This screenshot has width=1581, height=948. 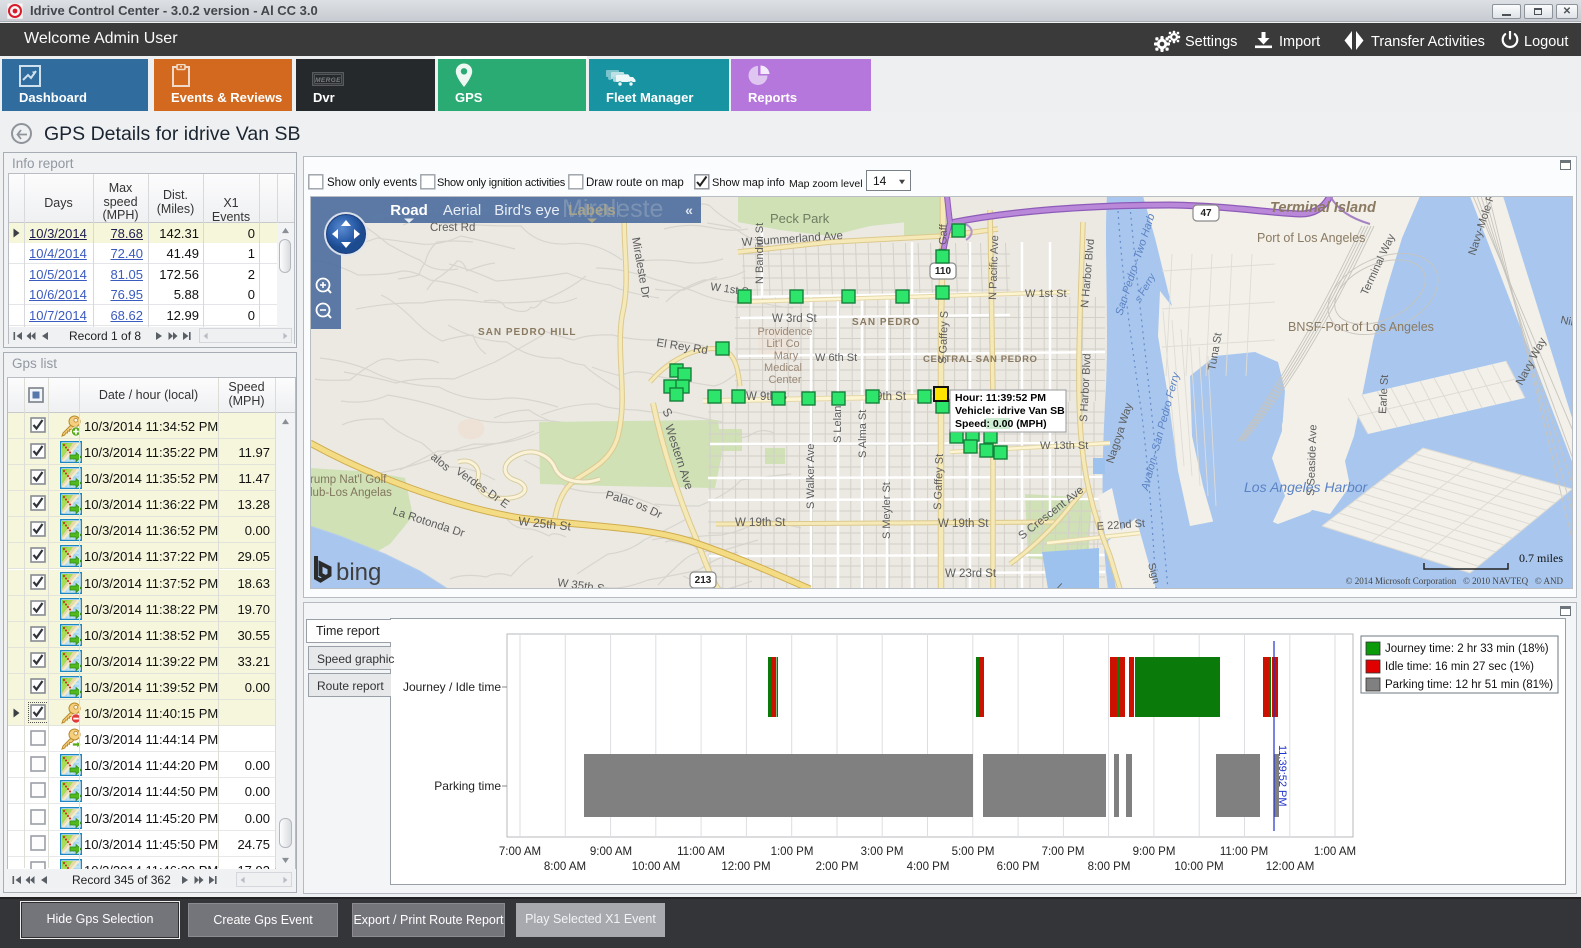 What do you see at coordinates (784, 332) in the screenshot?
I see `svg-text: Providence` at bounding box center [784, 332].